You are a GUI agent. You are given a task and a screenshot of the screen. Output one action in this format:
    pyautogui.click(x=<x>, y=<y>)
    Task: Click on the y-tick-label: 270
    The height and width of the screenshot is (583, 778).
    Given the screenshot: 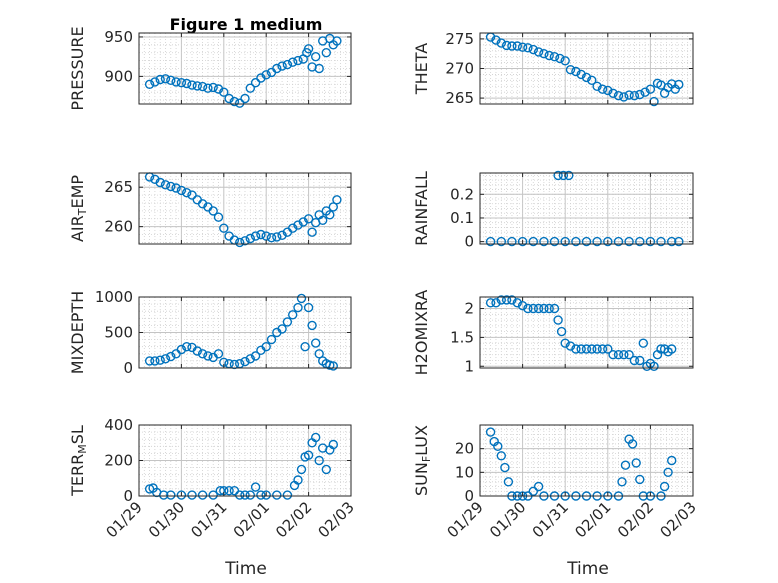 What is the action you would take?
    pyautogui.click(x=459, y=69)
    